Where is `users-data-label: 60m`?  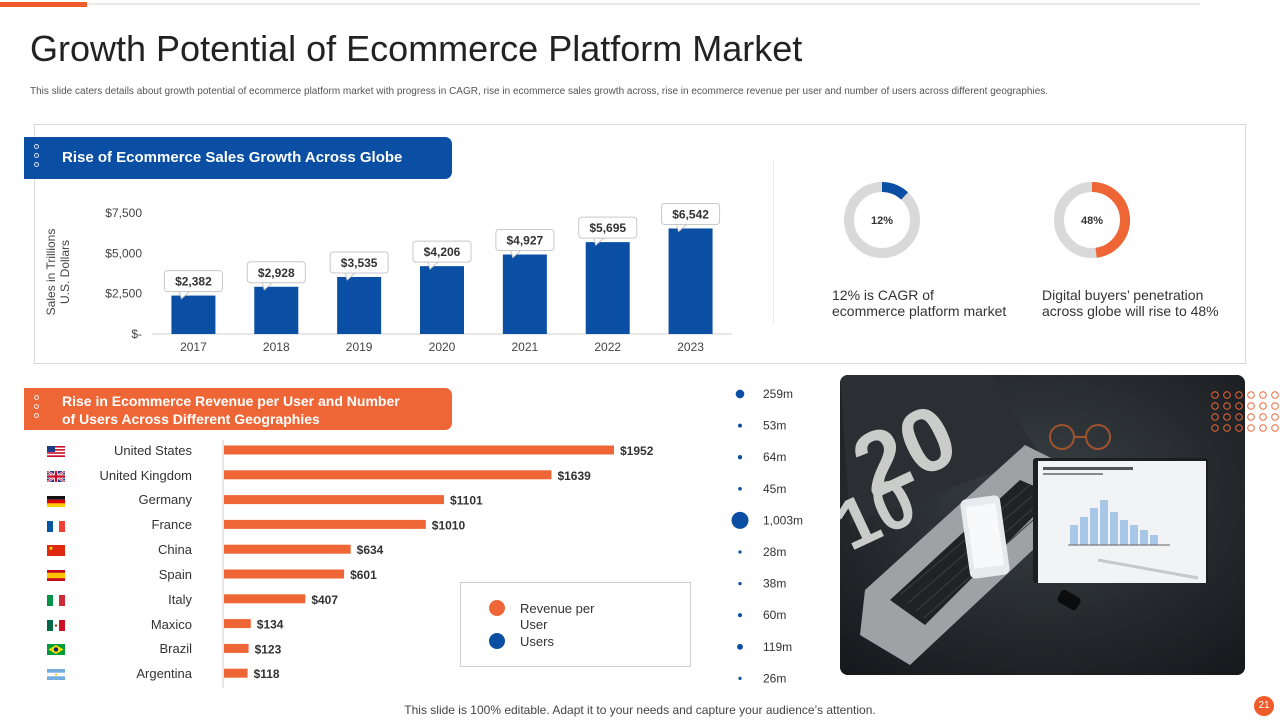
users-data-label: 60m is located at coordinates (774, 615).